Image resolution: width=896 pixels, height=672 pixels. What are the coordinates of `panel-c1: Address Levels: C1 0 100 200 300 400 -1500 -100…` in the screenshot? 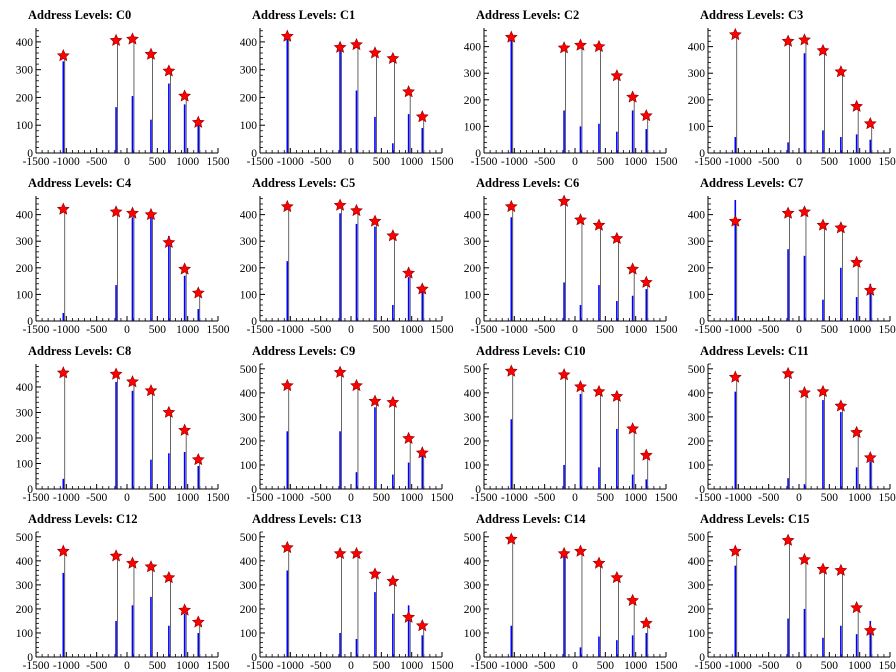 It's located at (347, 88).